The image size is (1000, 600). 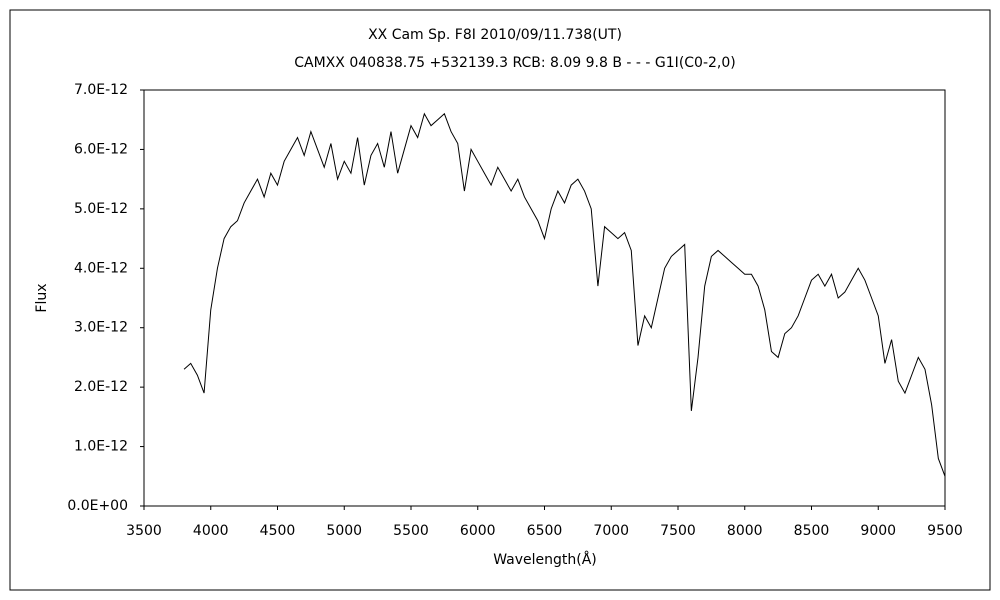 I want to click on x-tick-label: 9500, so click(x=945, y=531).